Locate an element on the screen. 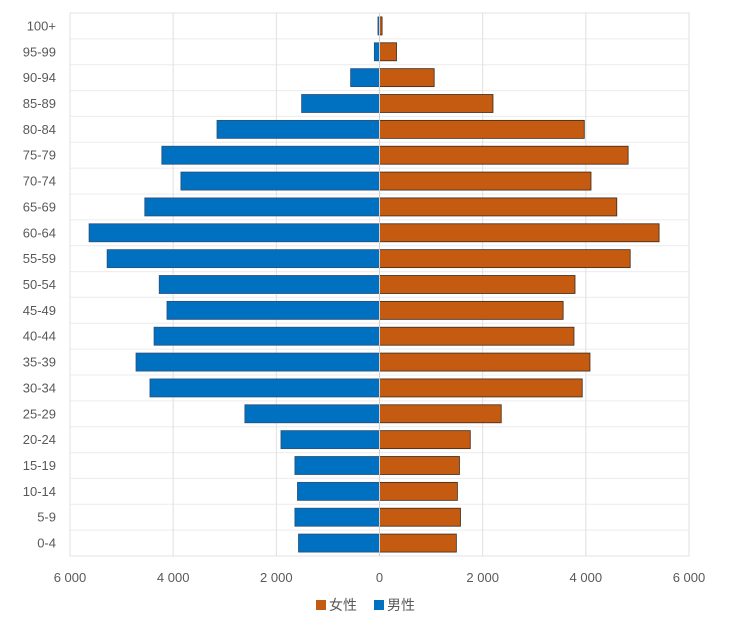  y-tick-label: 30-34 is located at coordinates (39, 387).